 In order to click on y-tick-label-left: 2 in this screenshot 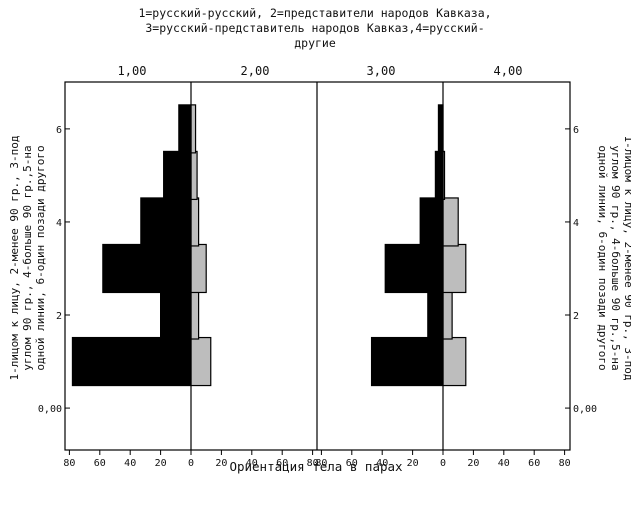, I will do `click(59, 316)`.